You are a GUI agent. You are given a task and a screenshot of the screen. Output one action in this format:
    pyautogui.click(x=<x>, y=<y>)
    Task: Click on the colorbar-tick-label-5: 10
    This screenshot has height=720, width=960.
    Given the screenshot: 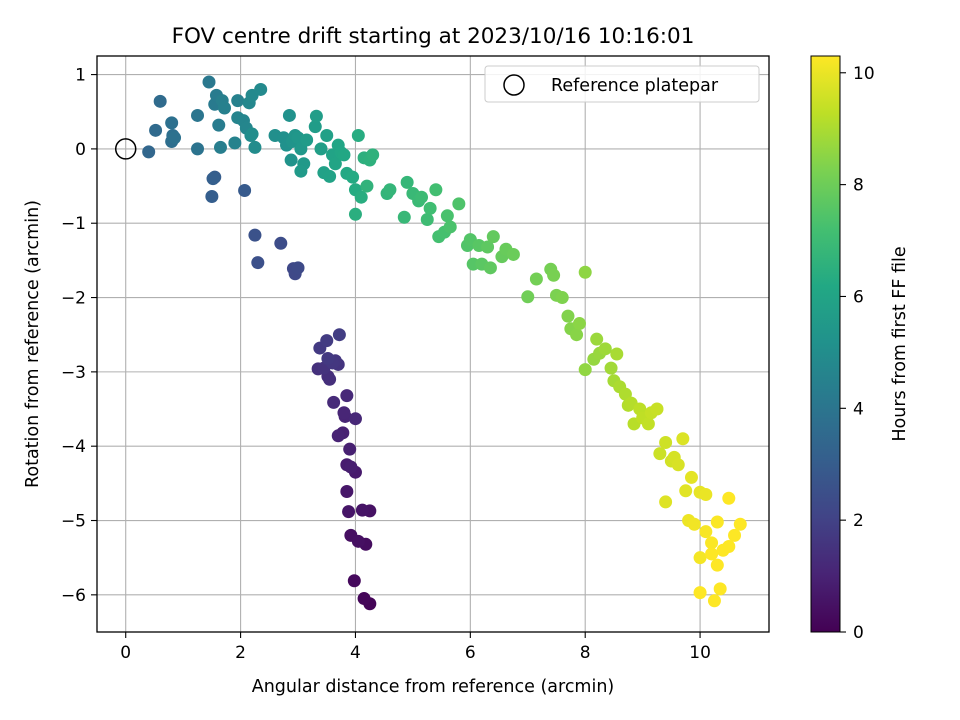 What is the action you would take?
    pyautogui.click(x=864, y=74)
    